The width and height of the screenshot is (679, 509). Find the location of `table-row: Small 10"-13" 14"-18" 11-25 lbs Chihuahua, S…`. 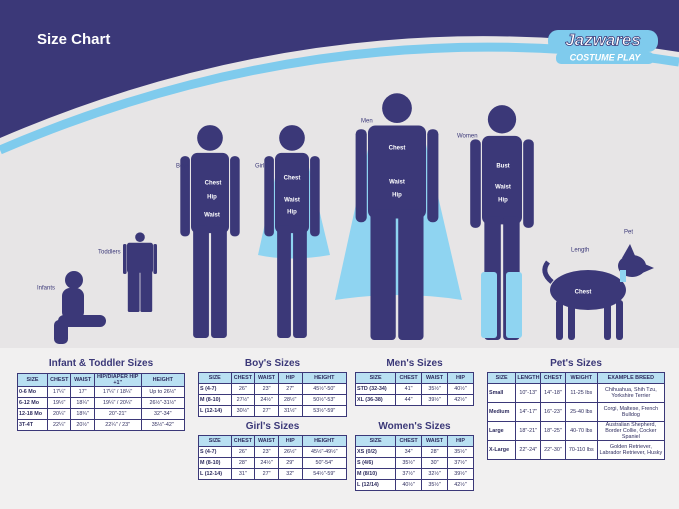

table-row: Small 10"-13" 14"-18" 11-25 lbs Chihuahua, S… is located at coordinates (576, 393).